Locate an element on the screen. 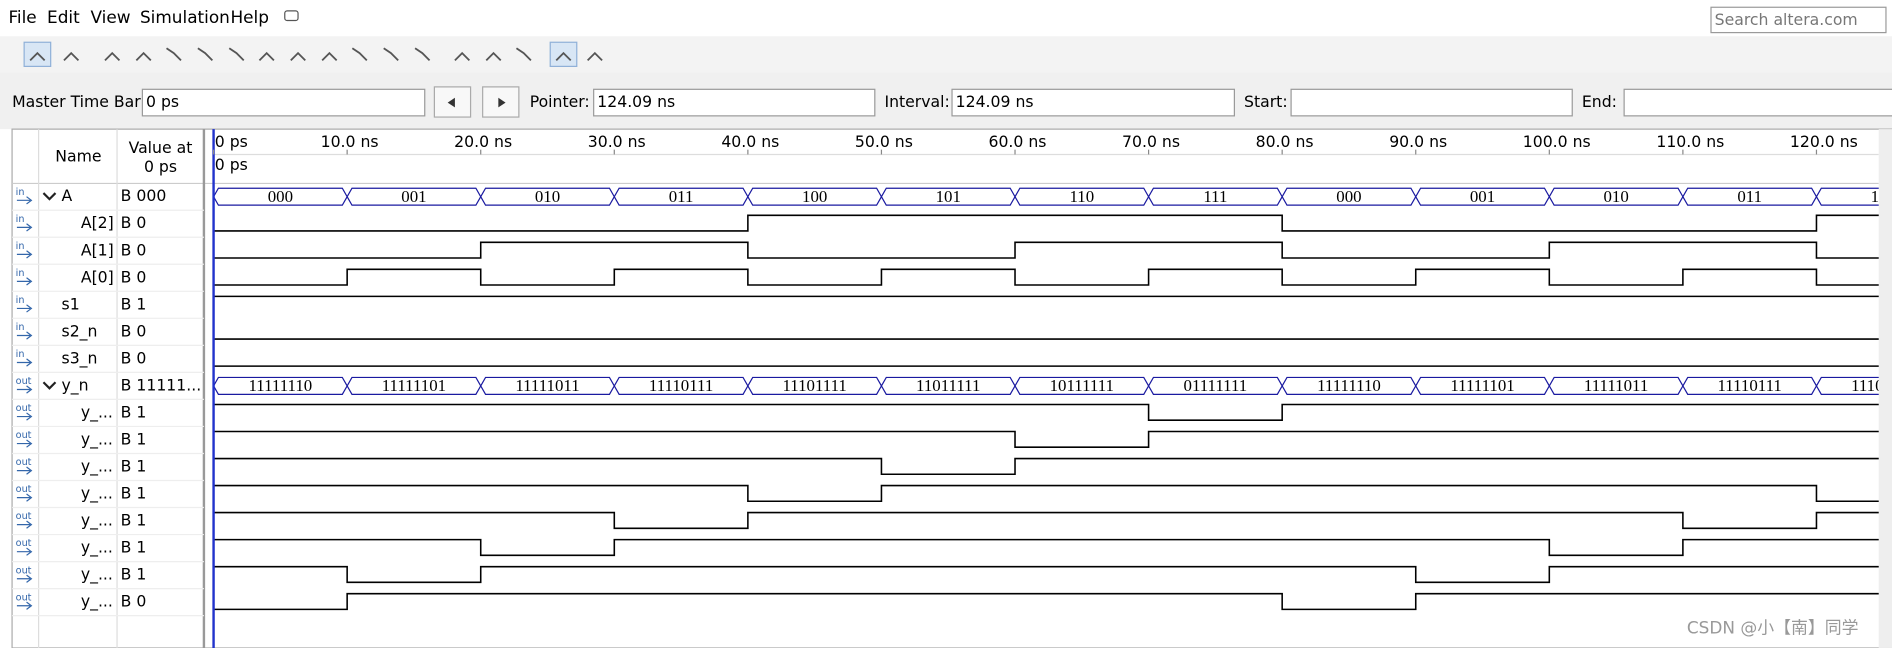 Image resolution: width=1892 pixels, height=648 pixels. ruler-label: 30.0 ns is located at coordinates (617, 141).